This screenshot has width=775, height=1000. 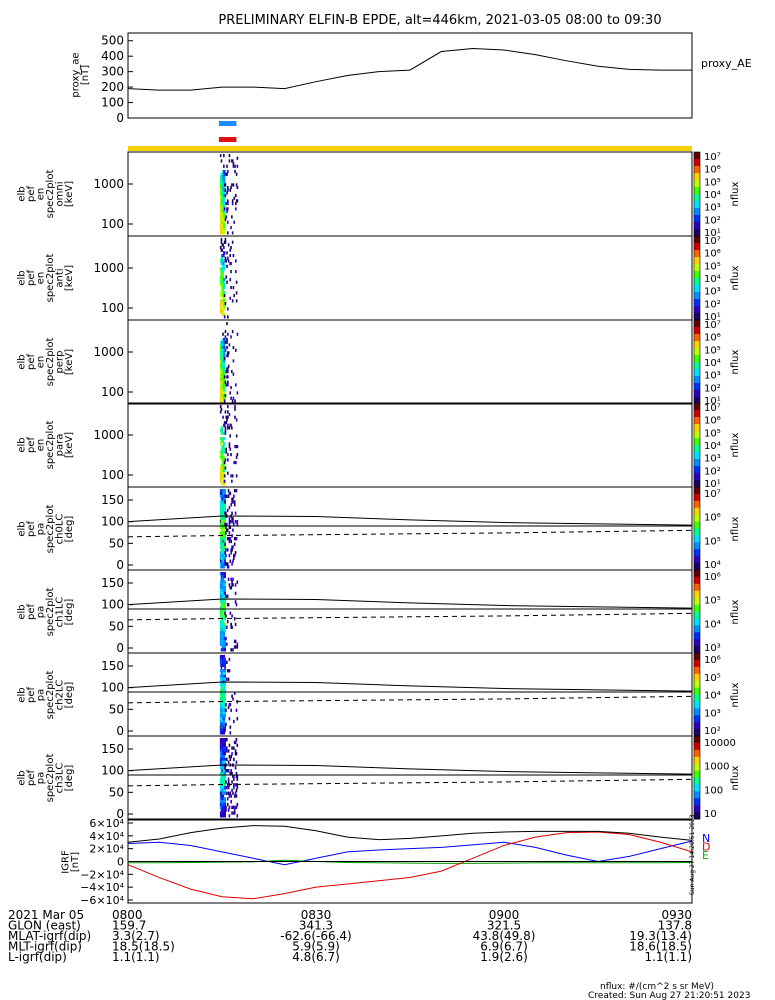 What do you see at coordinates (735, 277) in the screenshot?
I see `energy-colorbar-label: nflux` at bounding box center [735, 277].